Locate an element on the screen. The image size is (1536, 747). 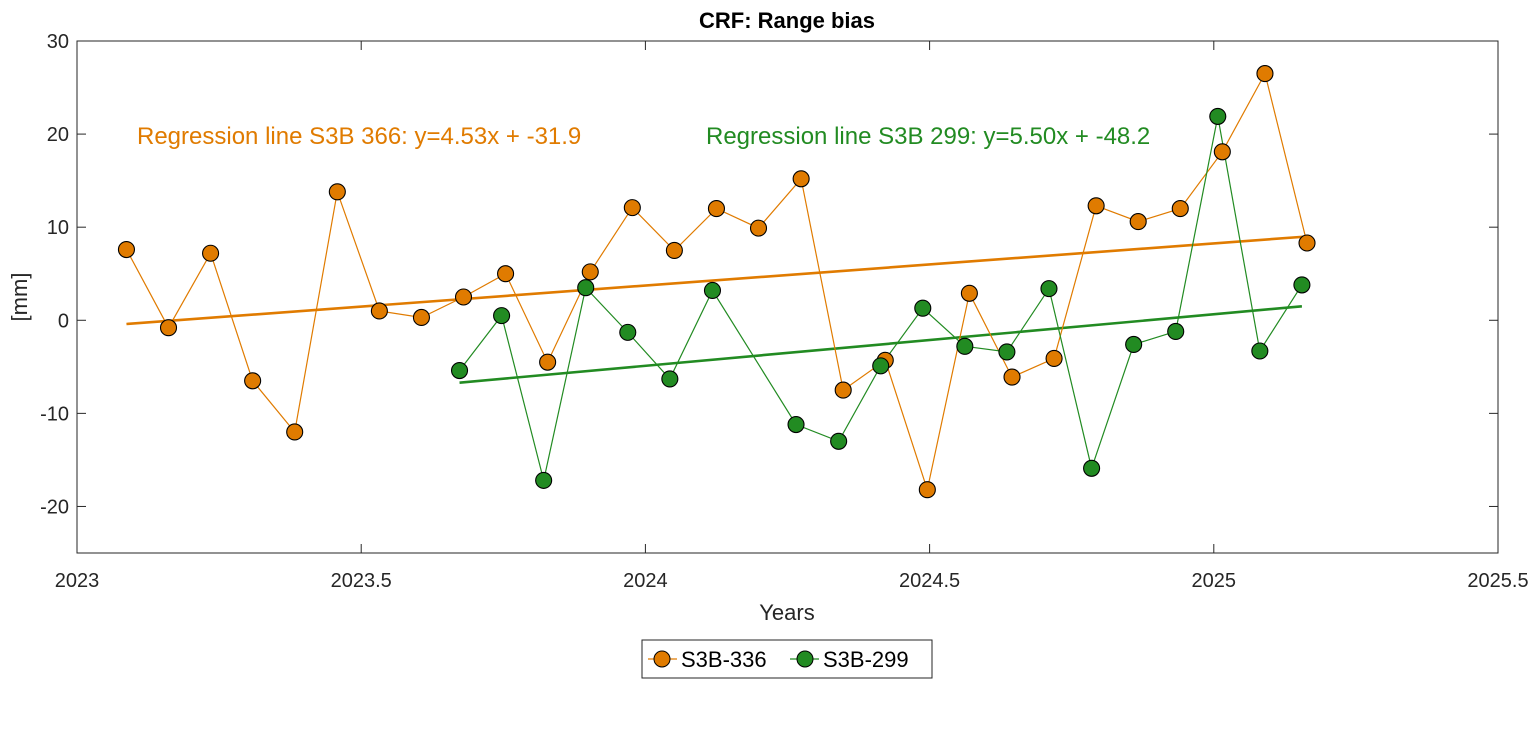
x-tick-label: 2024.5 is located at coordinates (929, 581).